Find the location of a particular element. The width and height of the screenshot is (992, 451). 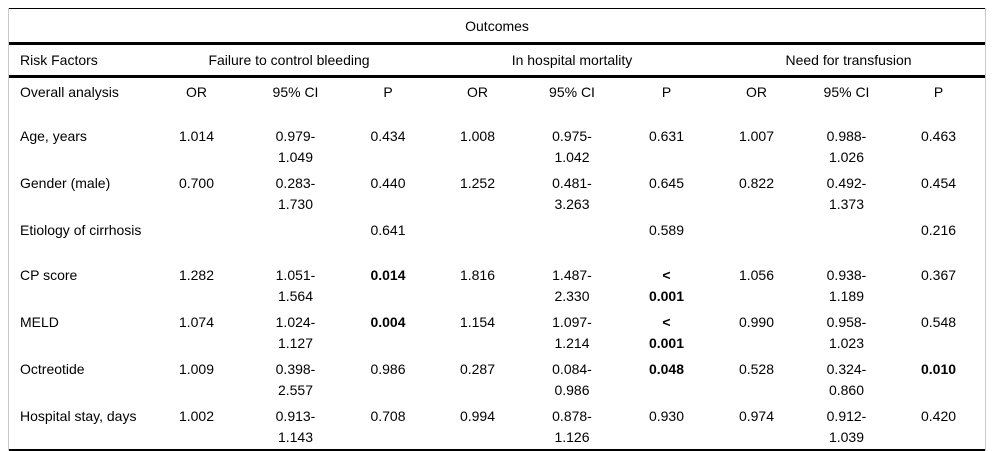

value-cell: 0.986 is located at coordinates (388, 368).